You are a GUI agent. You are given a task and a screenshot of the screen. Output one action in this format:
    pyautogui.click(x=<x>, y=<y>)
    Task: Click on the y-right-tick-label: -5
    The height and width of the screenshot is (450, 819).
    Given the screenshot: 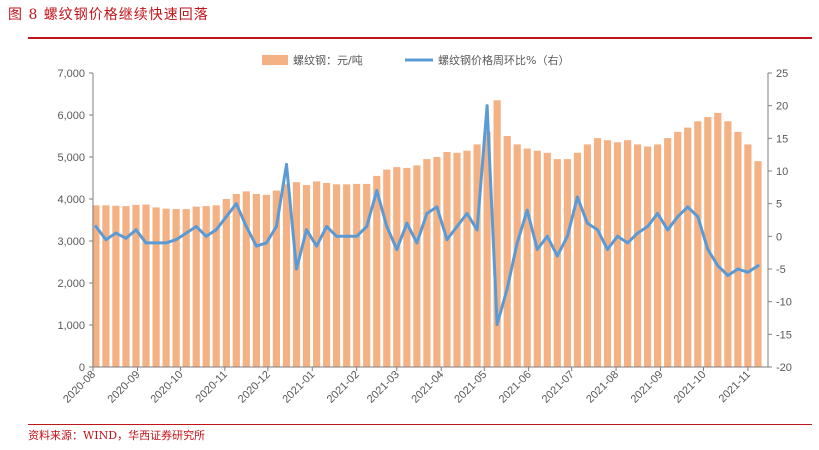 What is the action you would take?
    pyautogui.click(x=781, y=270)
    